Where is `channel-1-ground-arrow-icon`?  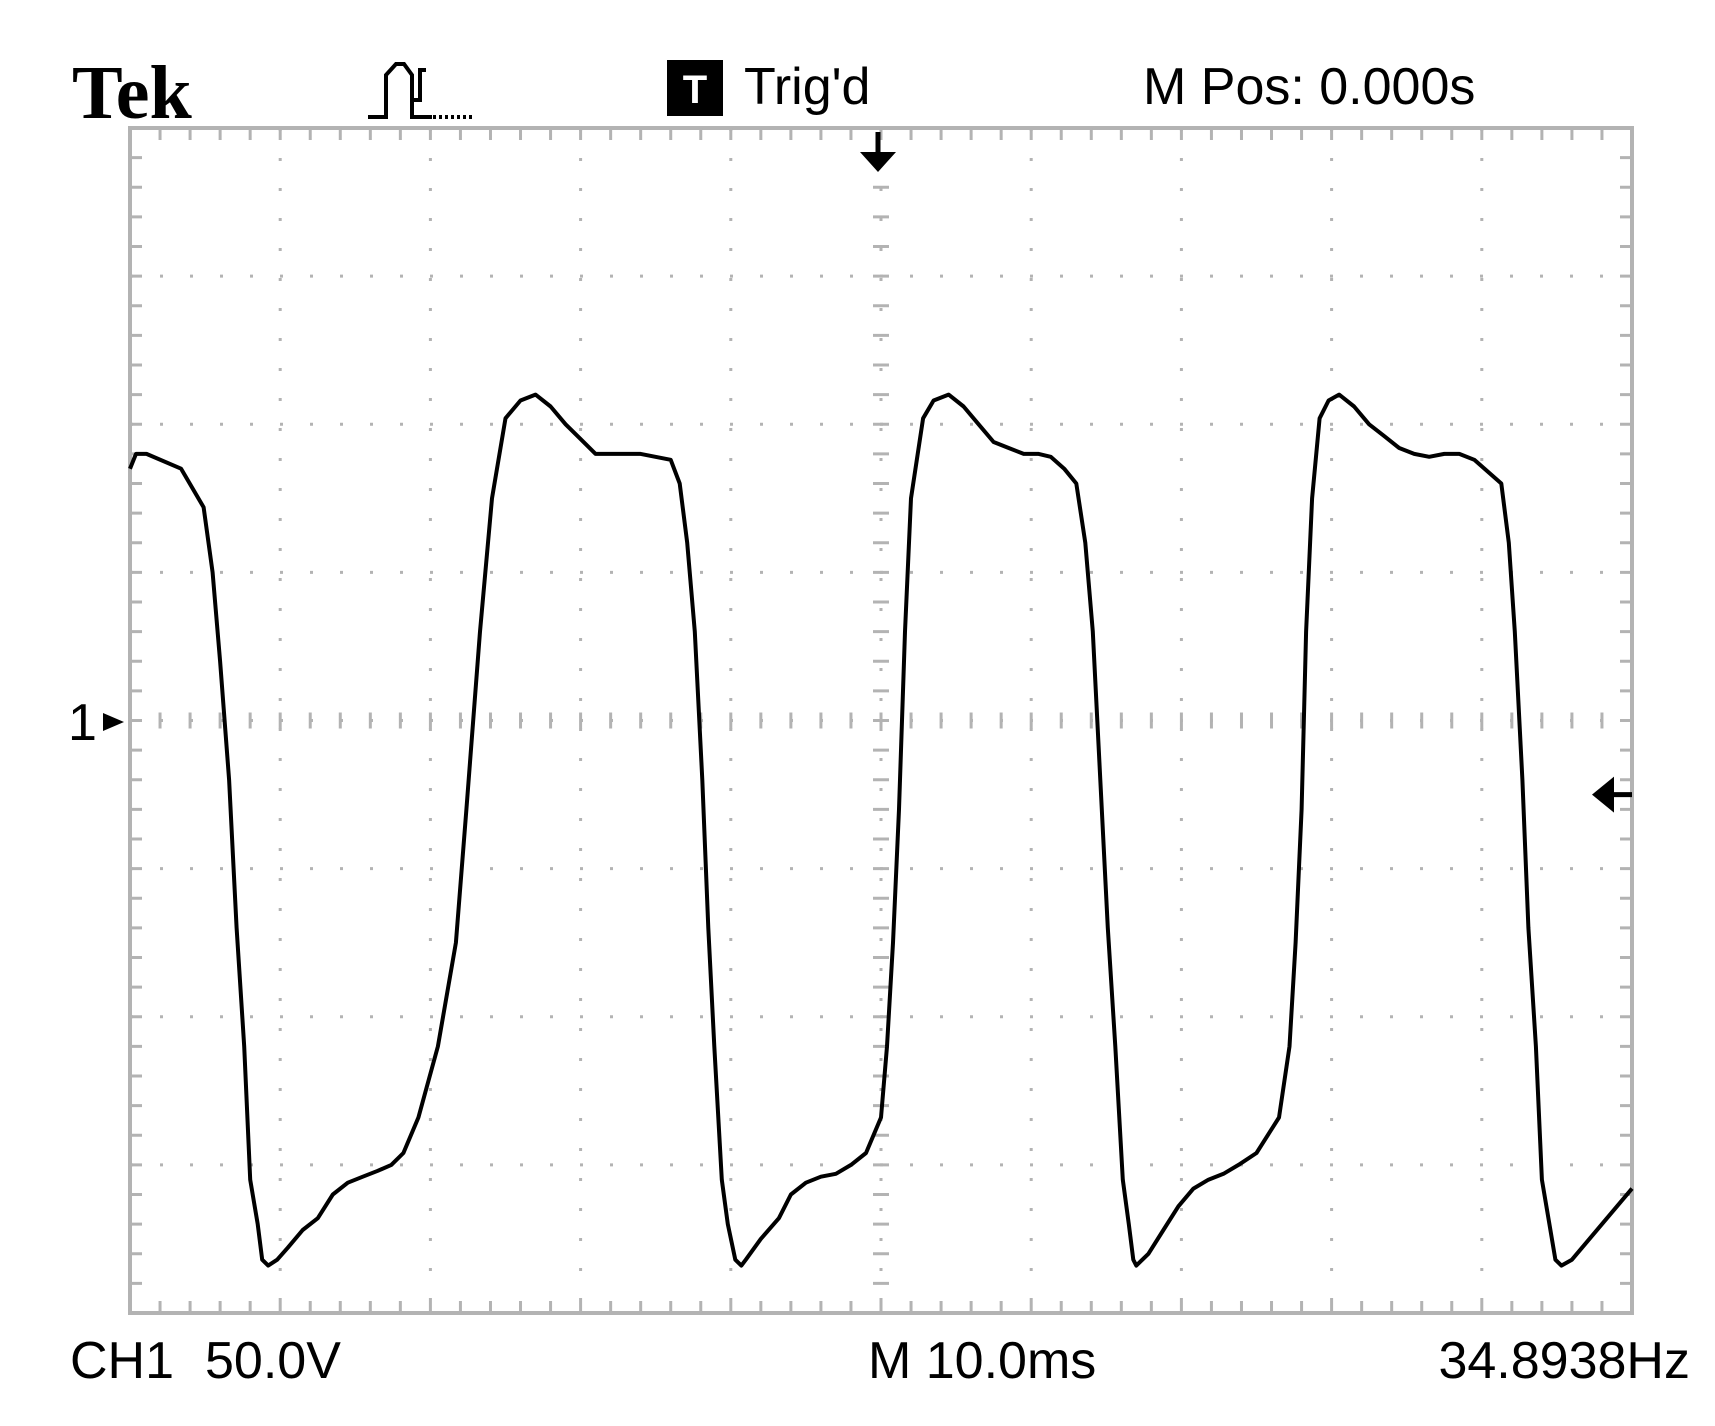 channel-1-ground-arrow-icon is located at coordinates (113, 722).